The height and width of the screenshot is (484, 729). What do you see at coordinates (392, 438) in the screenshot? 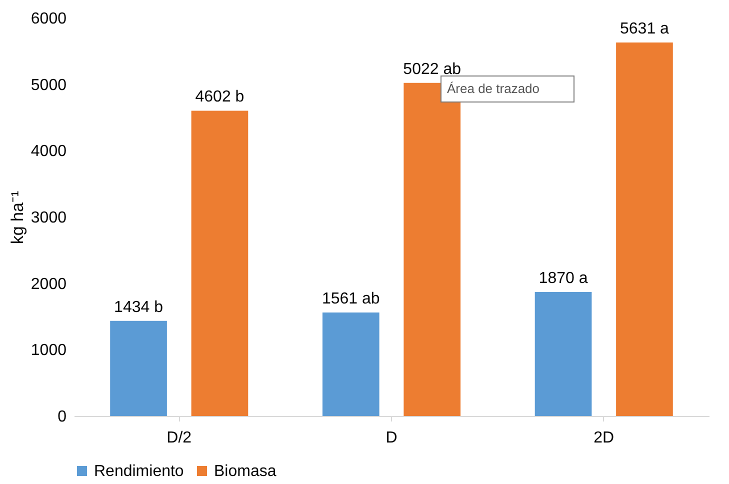
I see `x-tick-label: D` at bounding box center [392, 438].